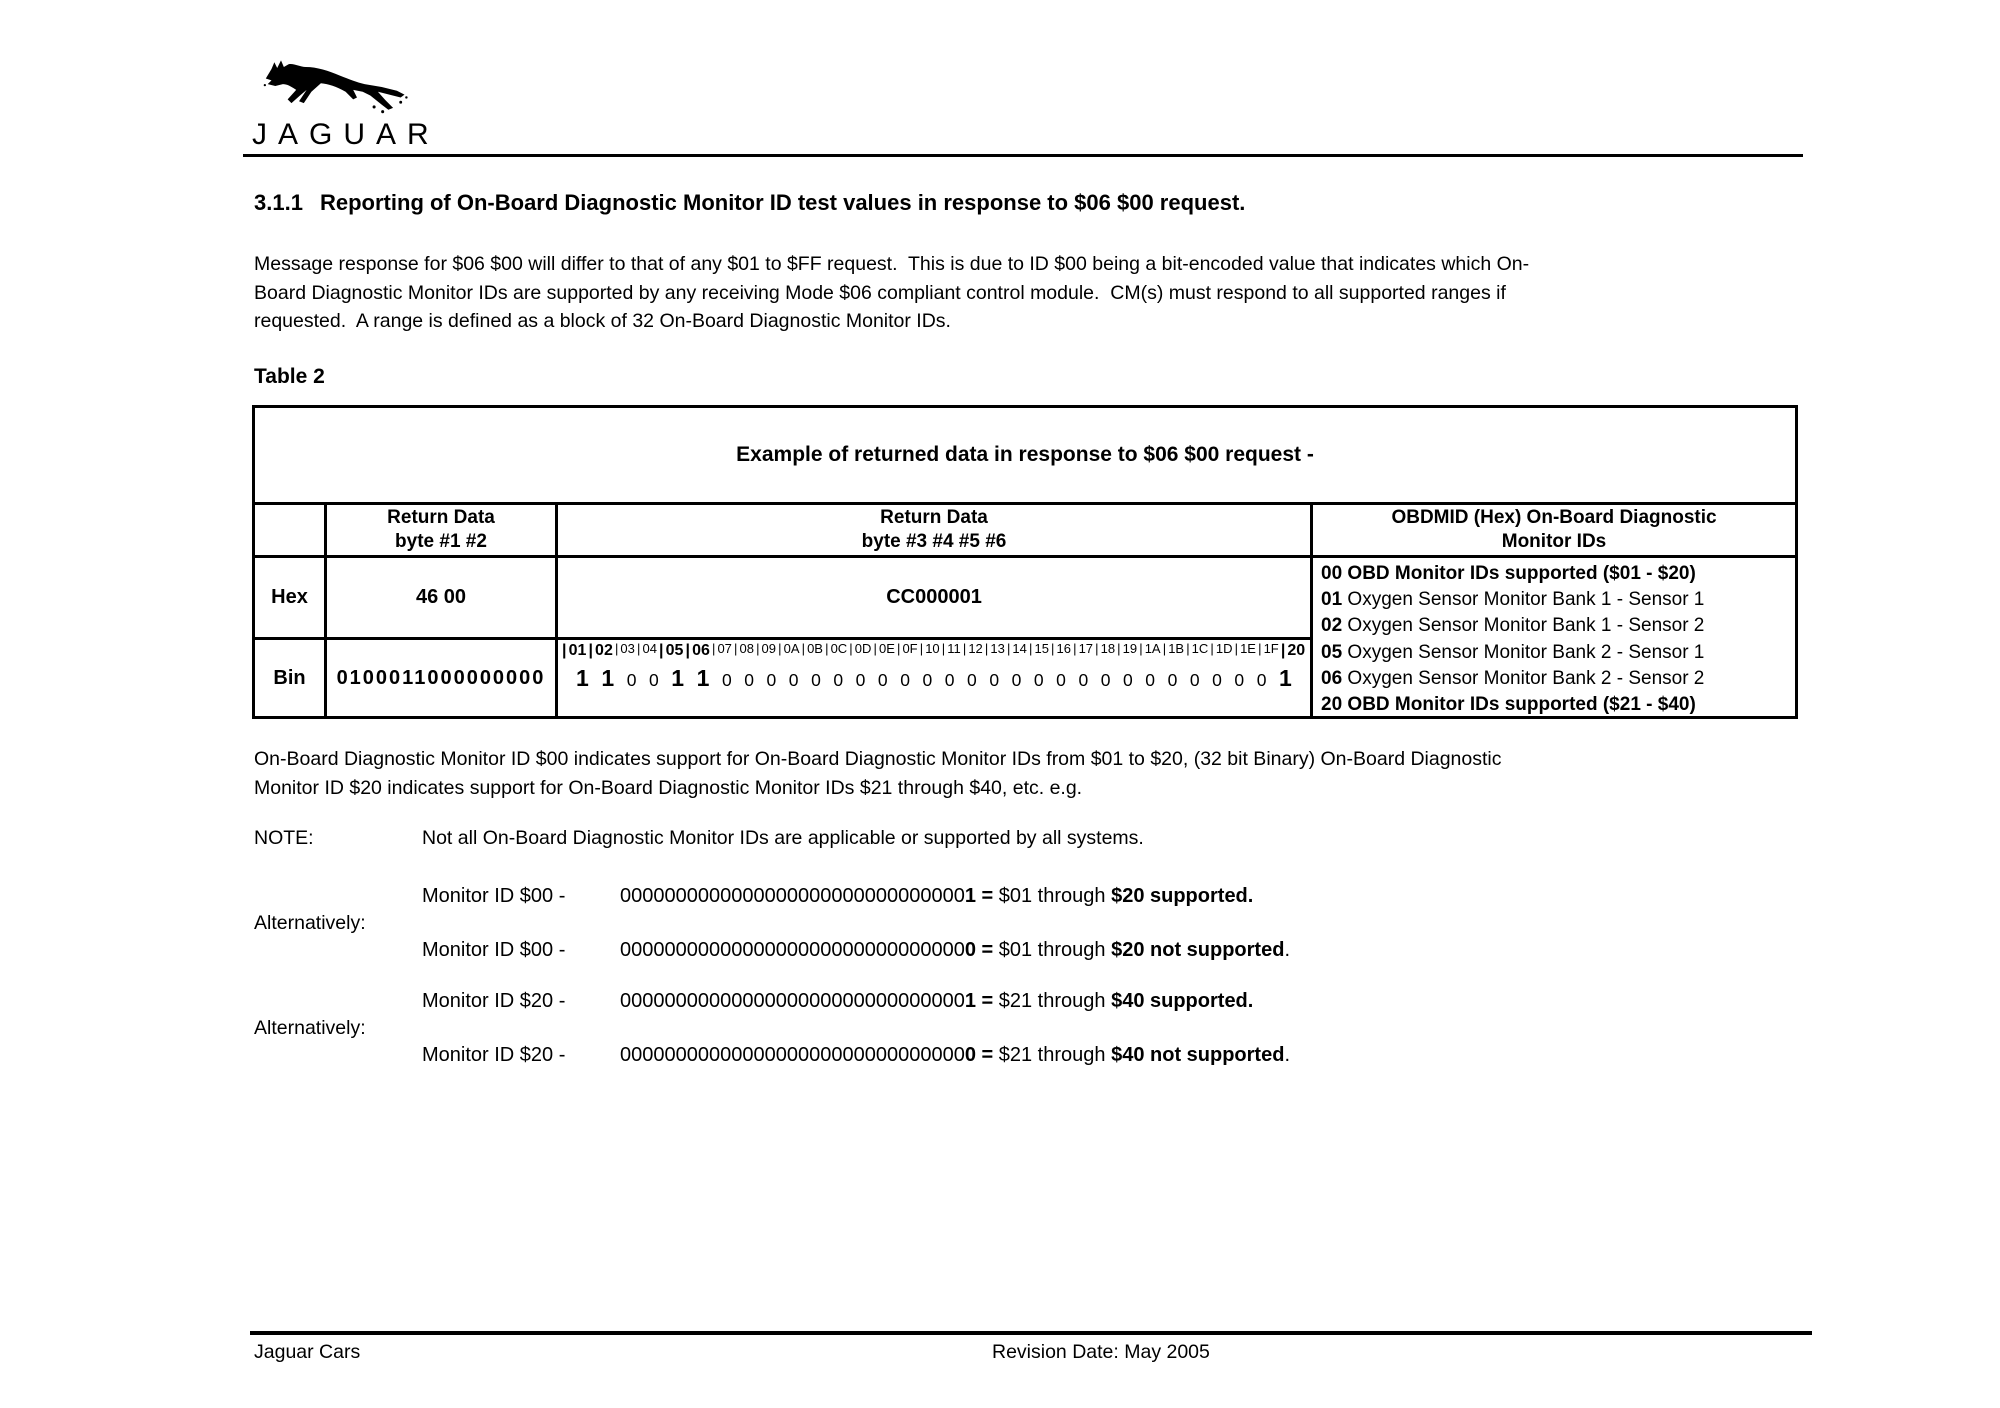  Describe the element at coordinates (1508, 705) in the screenshot. I see `obdmid-item: 20 OBD Monitor IDs supported ($21 - $40)` at that location.